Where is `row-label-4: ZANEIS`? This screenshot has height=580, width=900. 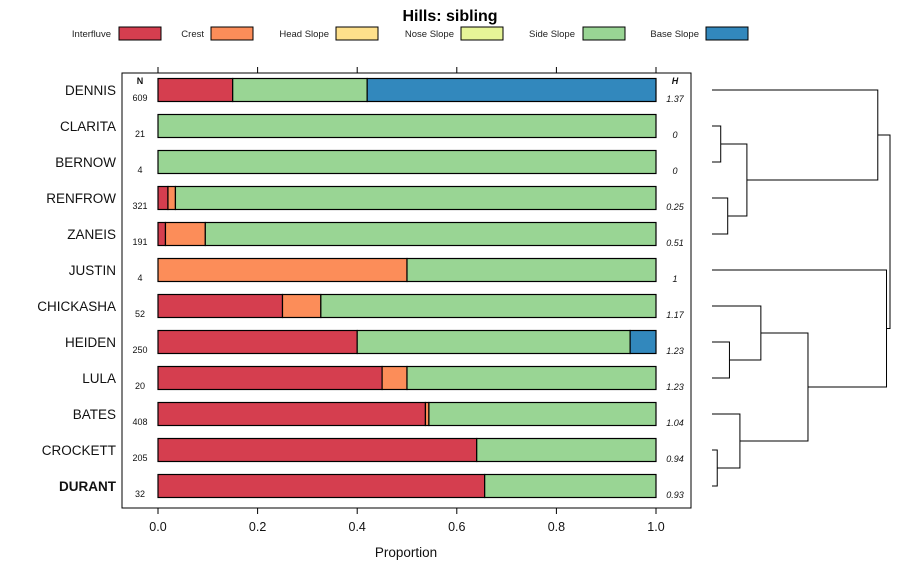 row-label-4: ZANEIS is located at coordinates (91, 234).